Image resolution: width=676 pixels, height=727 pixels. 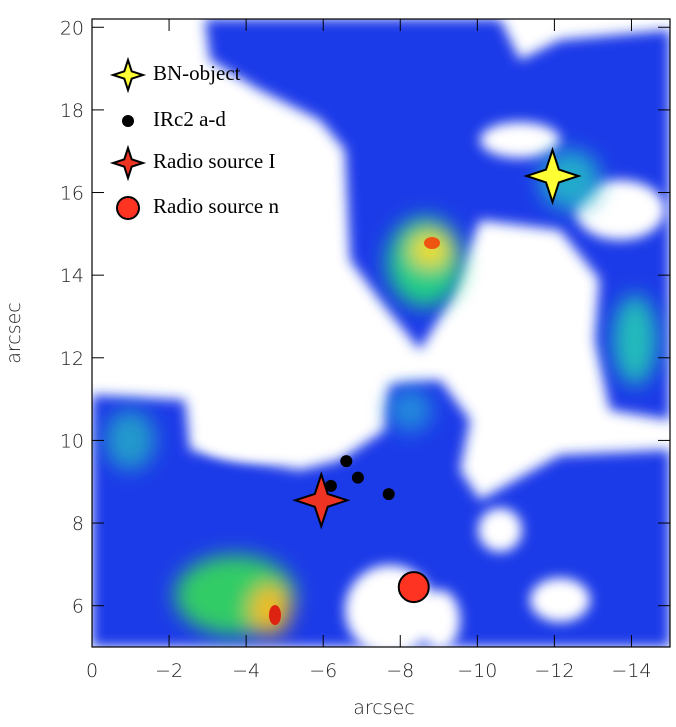 What do you see at coordinates (631, 671) in the screenshot?
I see `x-tick-label: −14` at bounding box center [631, 671].